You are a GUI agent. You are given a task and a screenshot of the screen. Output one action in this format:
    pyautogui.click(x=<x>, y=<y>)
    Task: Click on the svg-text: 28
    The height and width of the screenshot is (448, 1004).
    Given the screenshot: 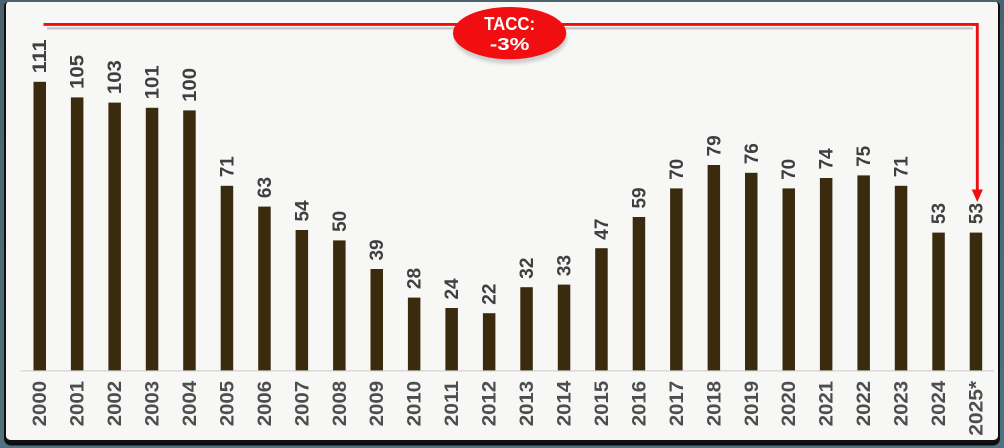 What is the action you would take?
    pyautogui.click(x=415, y=278)
    